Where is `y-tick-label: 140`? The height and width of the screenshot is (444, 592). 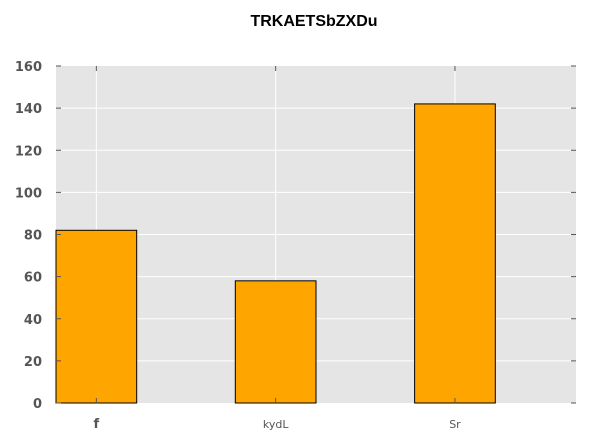
y-tick-label: 140 is located at coordinates (28, 109).